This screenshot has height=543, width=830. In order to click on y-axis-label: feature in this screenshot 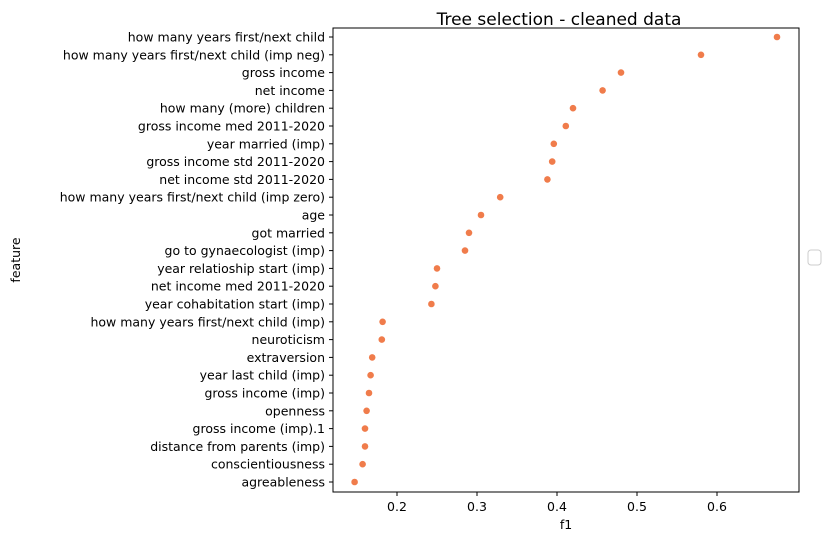, I will do `click(15, 259)`.